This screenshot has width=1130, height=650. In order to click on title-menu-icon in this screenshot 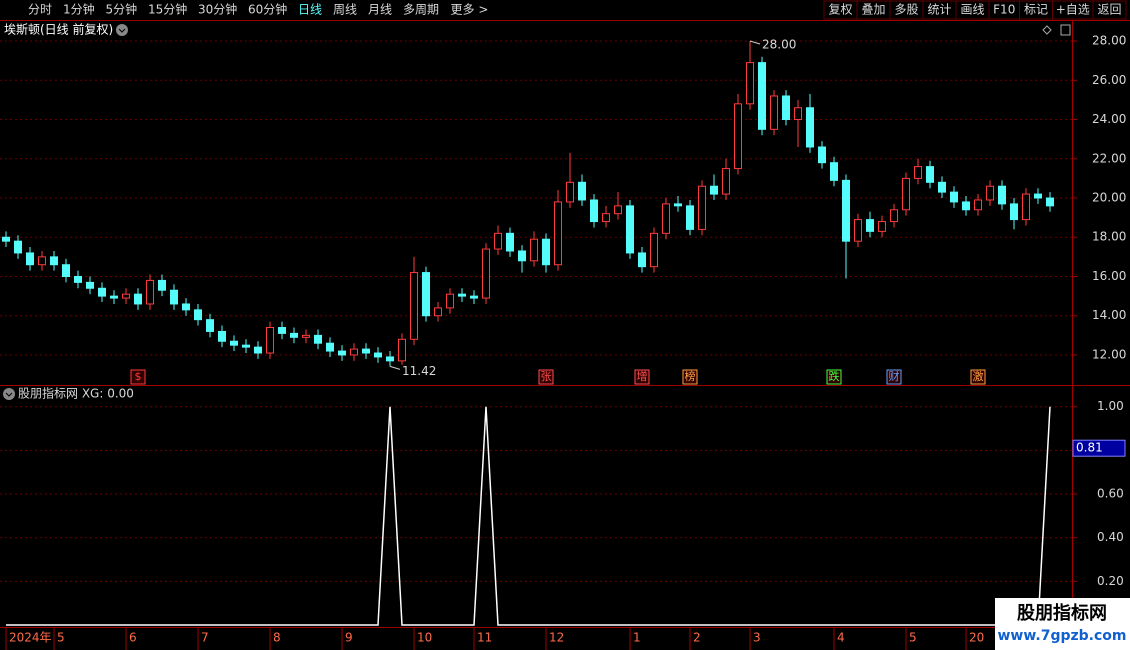, I will do `click(122, 30)`.